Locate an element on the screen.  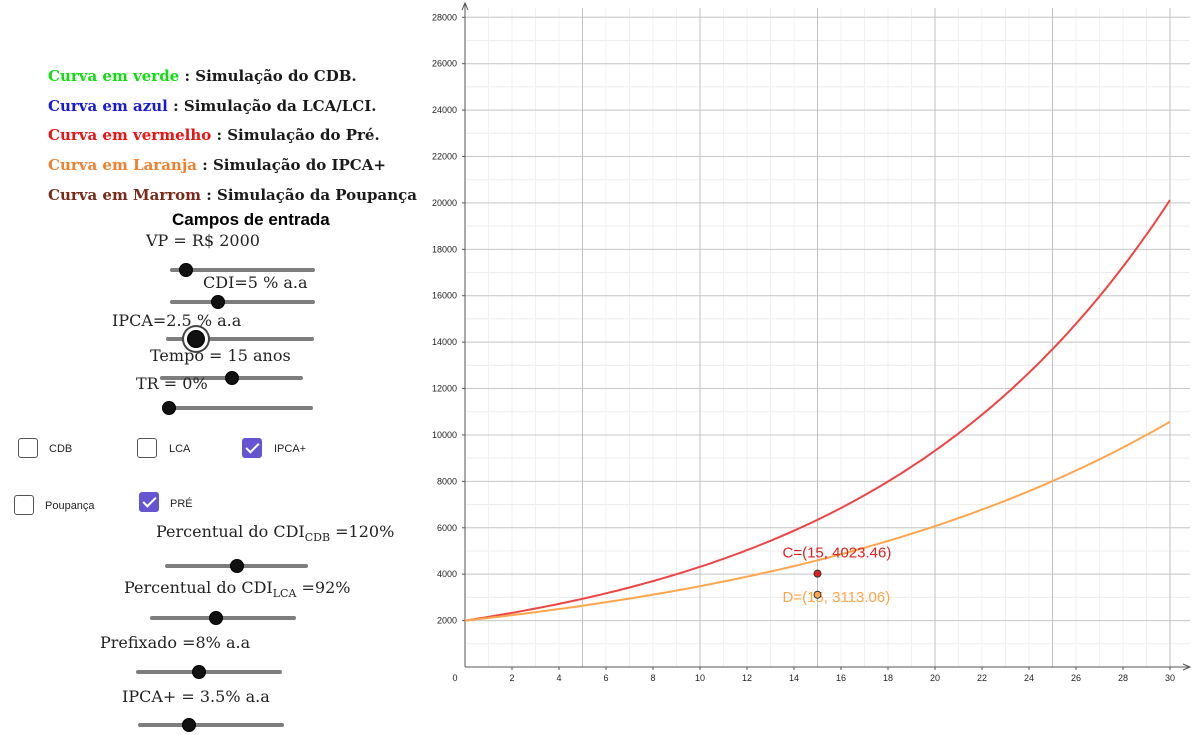
x-tick-label: 20 is located at coordinates (935, 678).